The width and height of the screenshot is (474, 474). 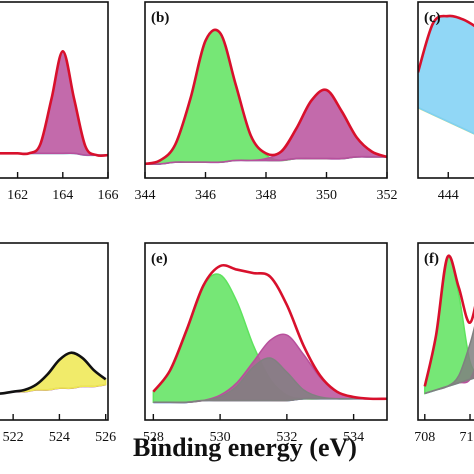 What do you see at coordinates (160, 18) in the screenshot?
I see `panel-label: (b)` at bounding box center [160, 18].